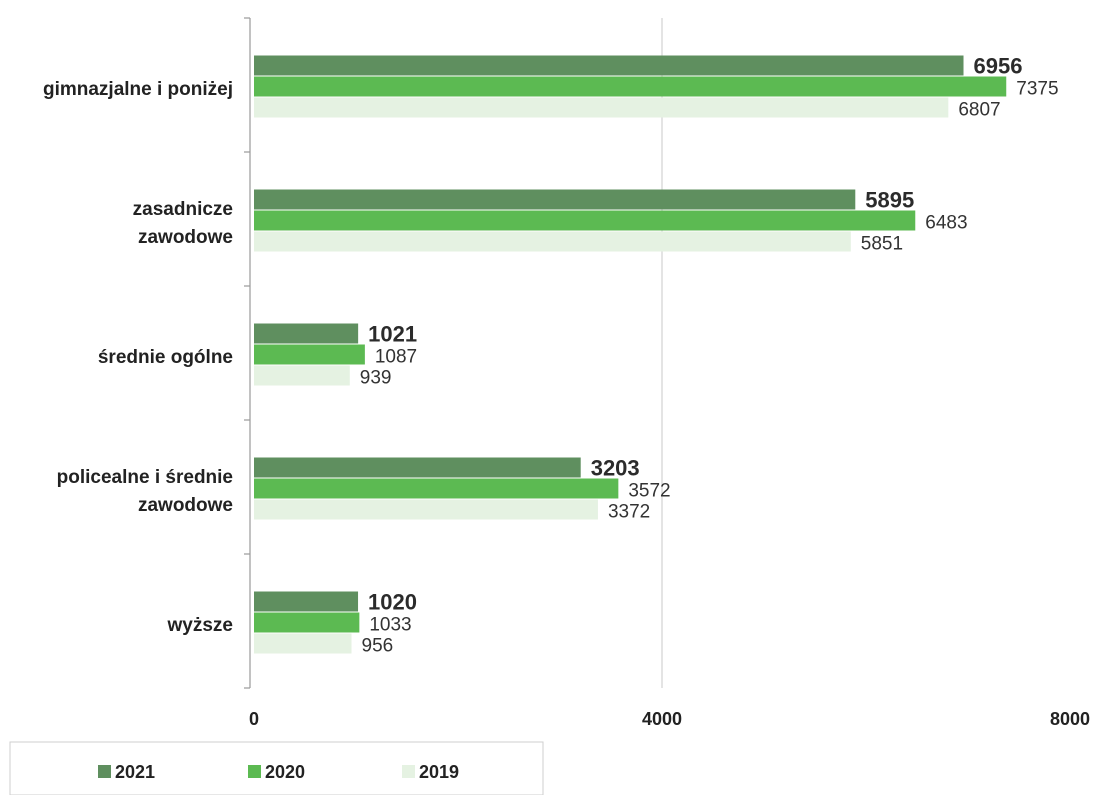  Describe the element at coordinates (183, 223) in the screenshot. I see `category-label: zasadnicze zawodowe` at that location.